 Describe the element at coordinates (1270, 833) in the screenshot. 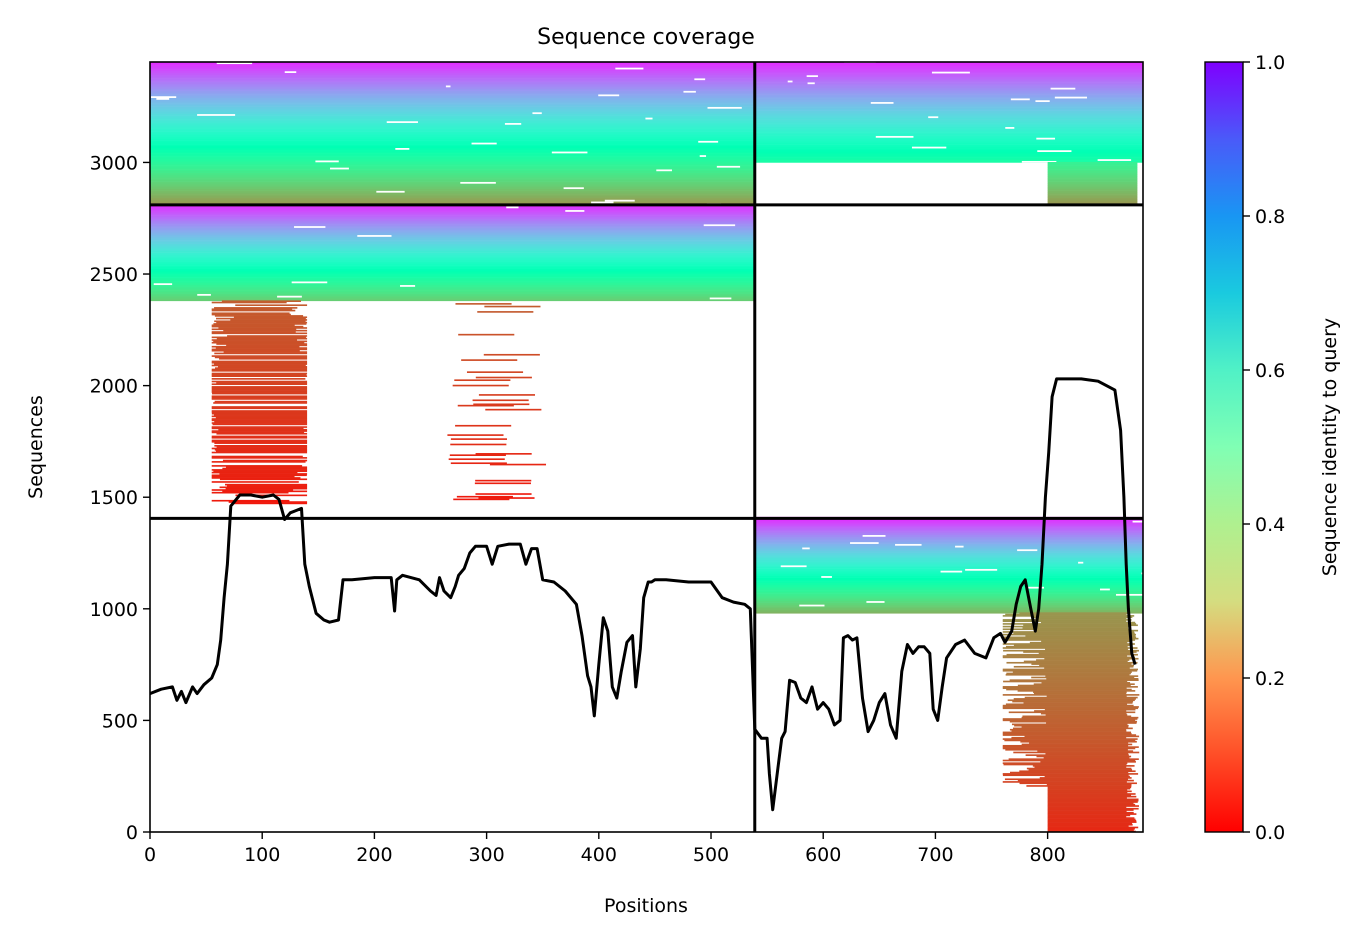

I see `colorbar-tick-label: 0.0` at that location.